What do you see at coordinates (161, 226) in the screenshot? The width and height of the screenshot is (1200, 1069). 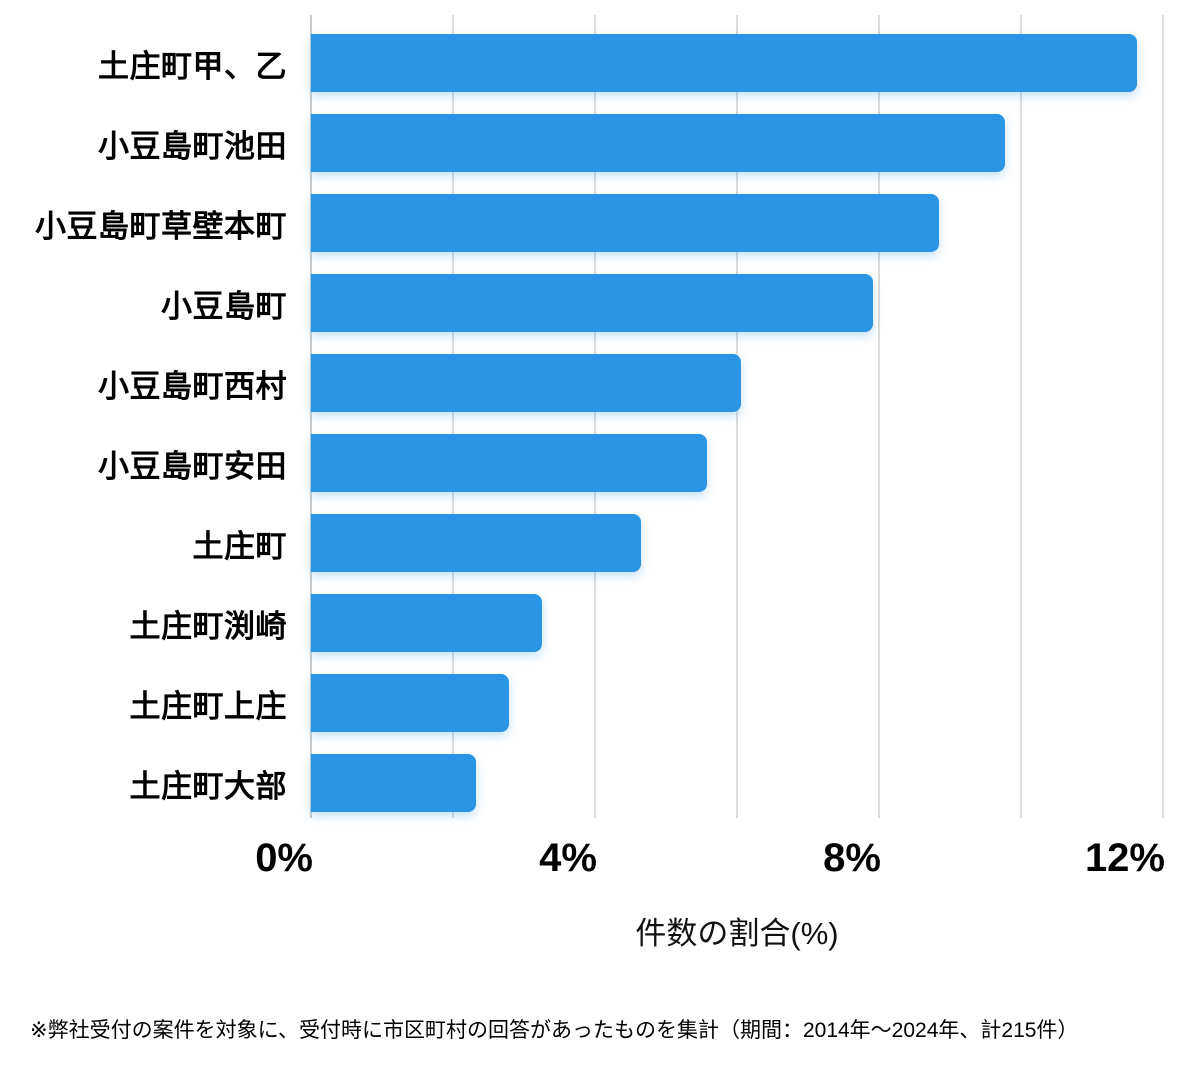 I see `category-label: 小豆島町草壁本町` at bounding box center [161, 226].